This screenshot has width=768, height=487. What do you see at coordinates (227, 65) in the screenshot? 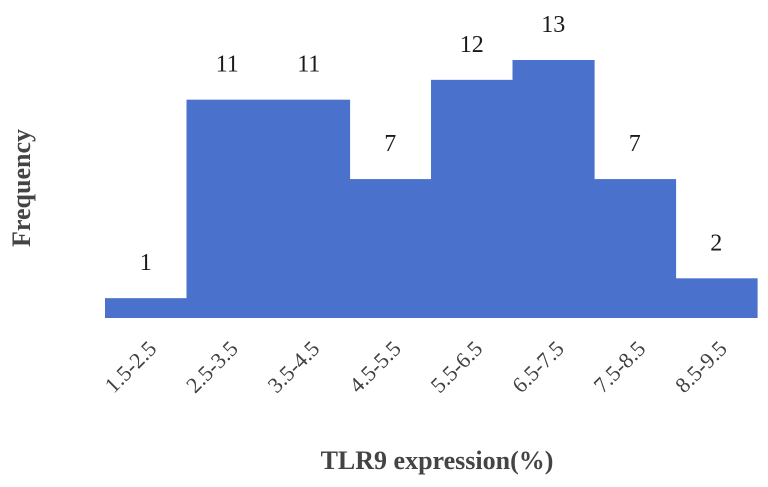
I see `data-label-2.5-3.5: 11` at bounding box center [227, 65].